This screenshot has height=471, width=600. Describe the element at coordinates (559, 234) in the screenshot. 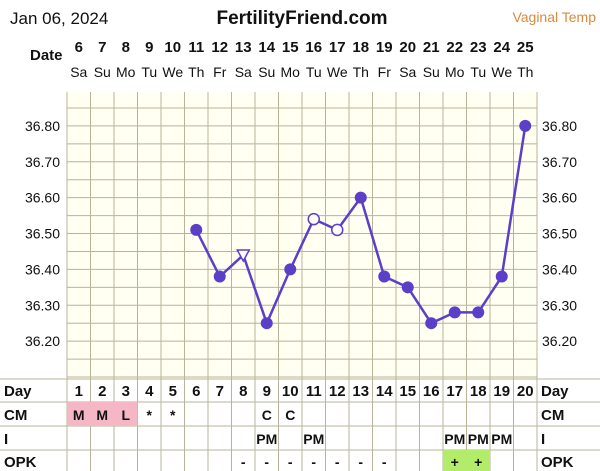

I see `y-tick-label-right: 36.50` at that location.